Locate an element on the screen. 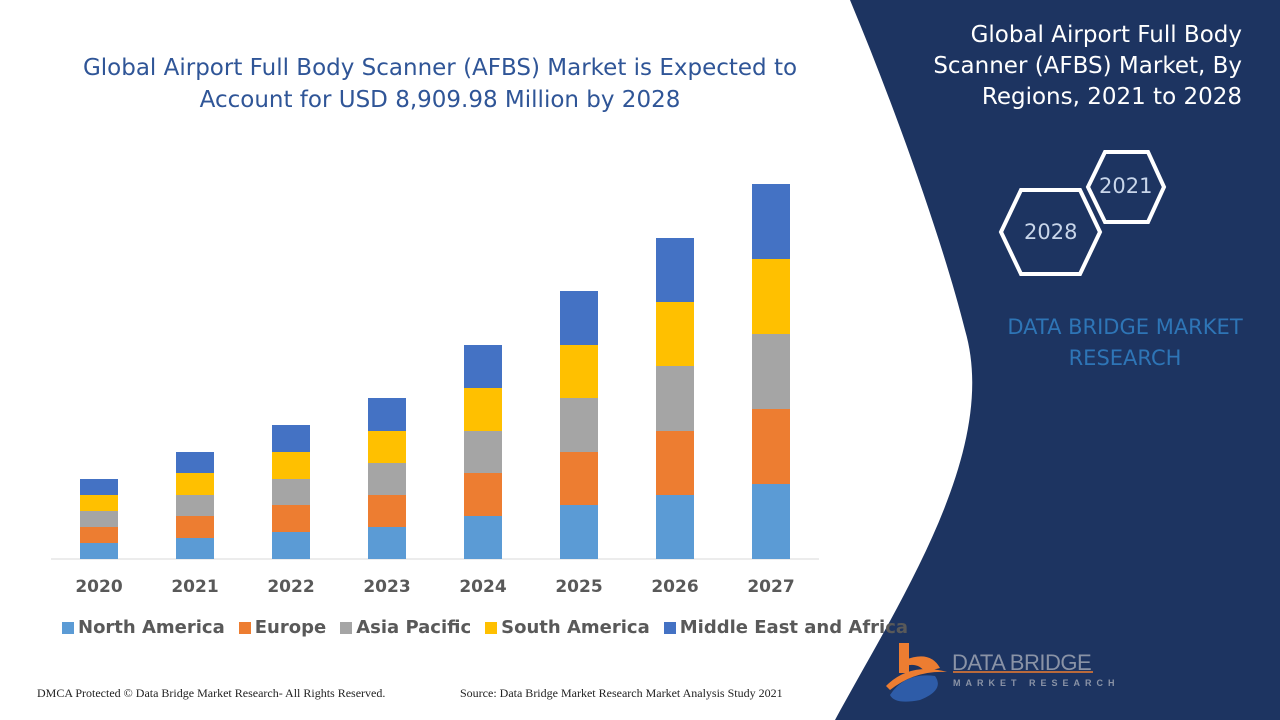 The image size is (1280, 720). bar-2021-middle-east-and-africa is located at coordinates (195, 462).